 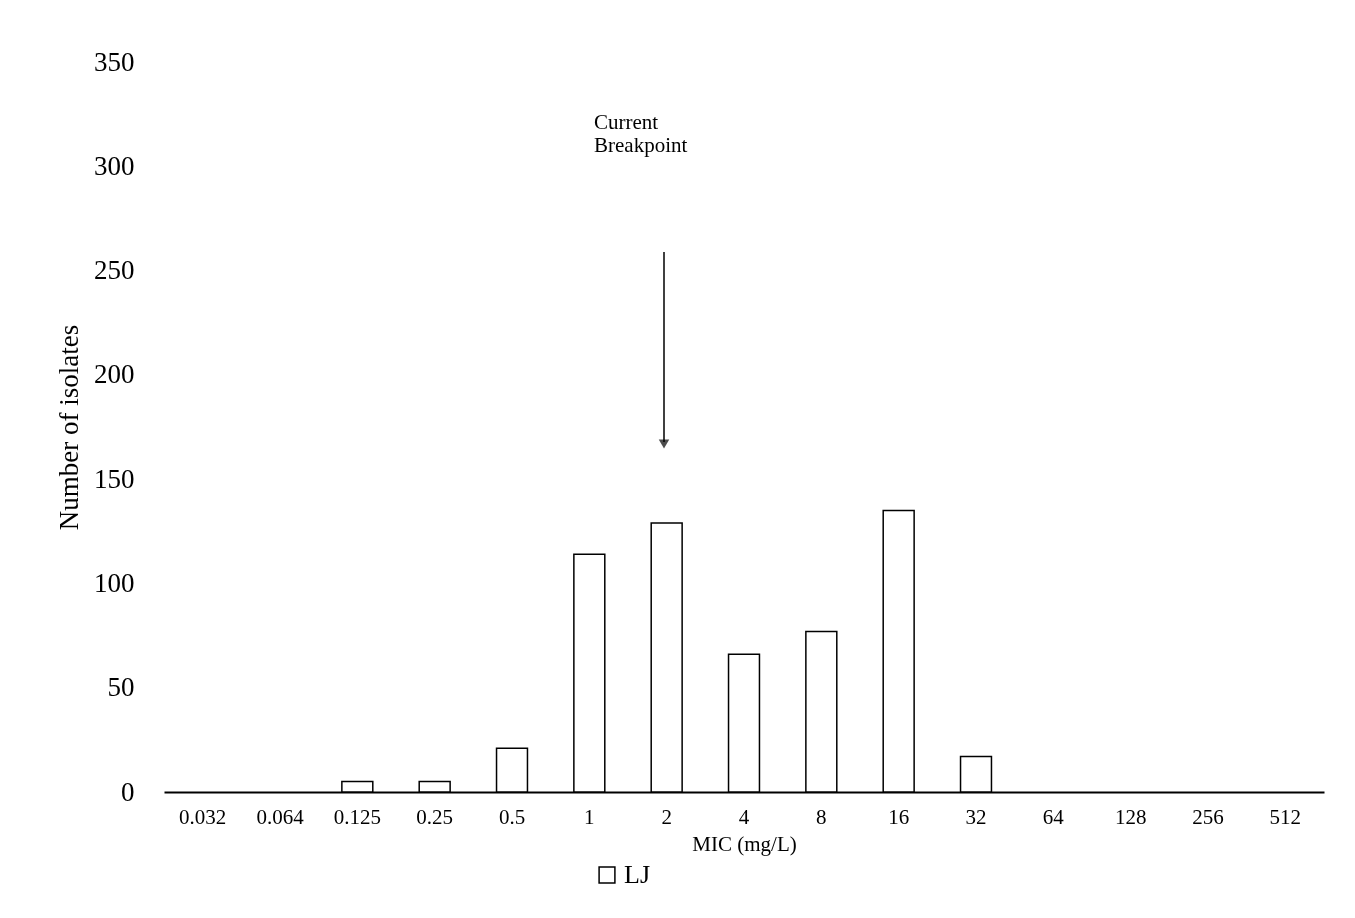 What do you see at coordinates (114, 374) in the screenshot?
I see `y-tick-label: 200` at bounding box center [114, 374].